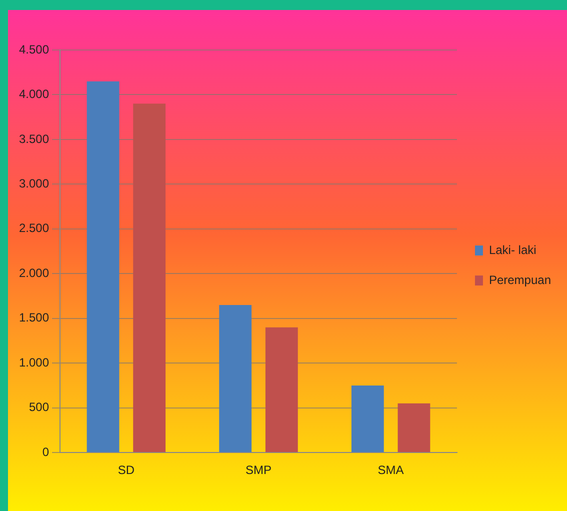 Image resolution: width=567 pixels, height=511 pixels. I want to click on legend-label: Laki- laki, so click(512, 249).